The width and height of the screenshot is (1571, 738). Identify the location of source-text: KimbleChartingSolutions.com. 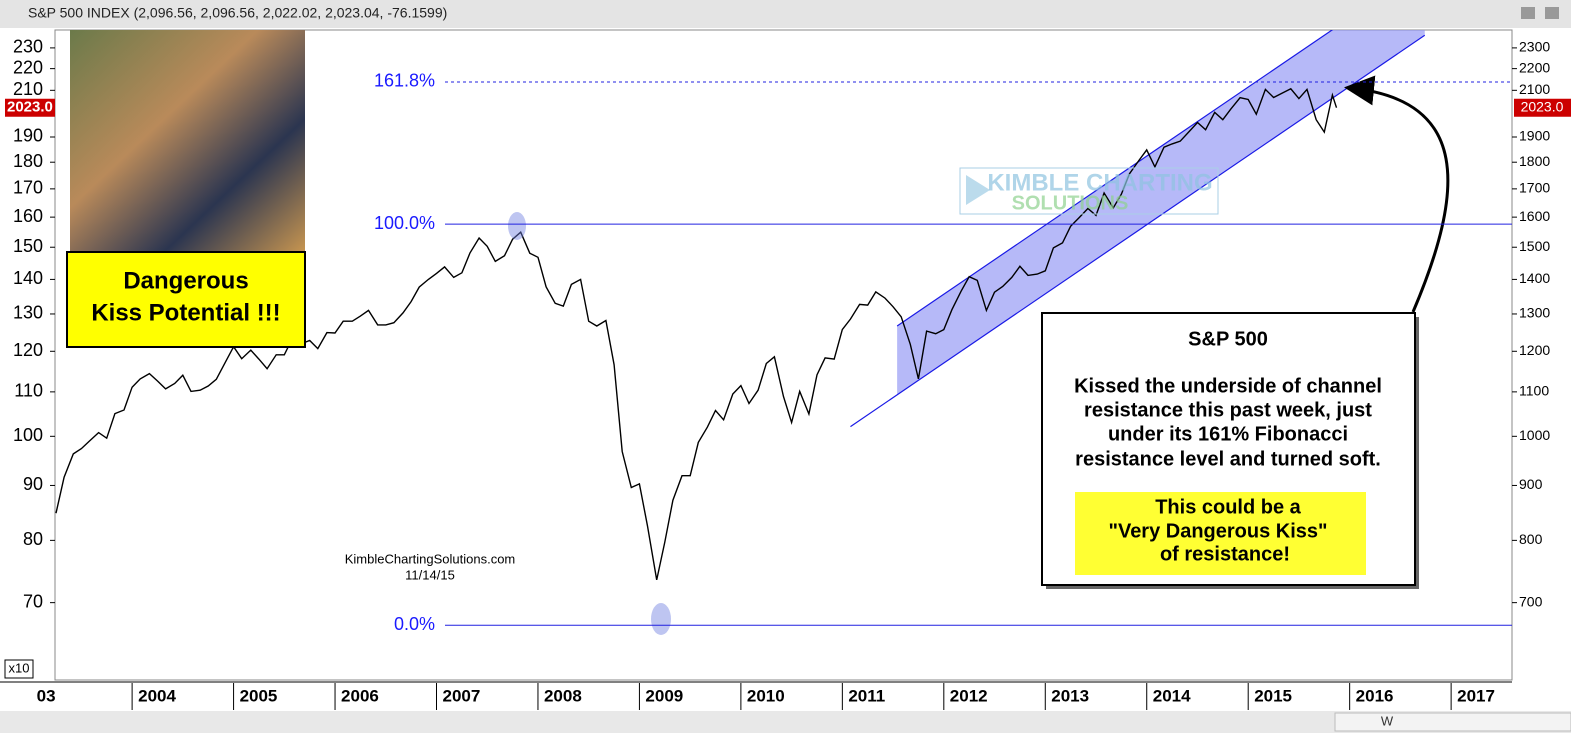
(430, 558).